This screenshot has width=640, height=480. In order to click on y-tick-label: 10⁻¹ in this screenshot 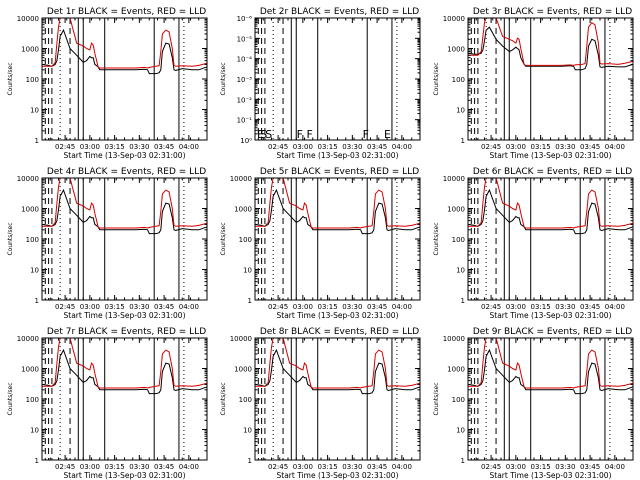, I will do `click(245, 121)`.